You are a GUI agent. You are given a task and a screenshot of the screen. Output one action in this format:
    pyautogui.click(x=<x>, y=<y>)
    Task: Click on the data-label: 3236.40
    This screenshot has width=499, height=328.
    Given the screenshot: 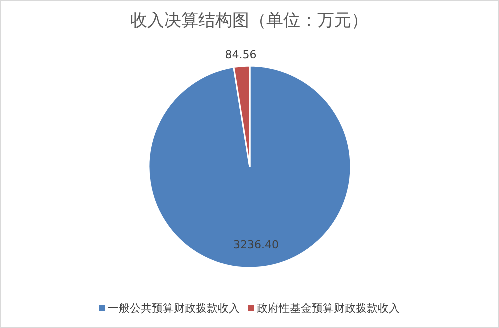 What is the action you would take?
    pyautogui.click(x=256, y=245)
    